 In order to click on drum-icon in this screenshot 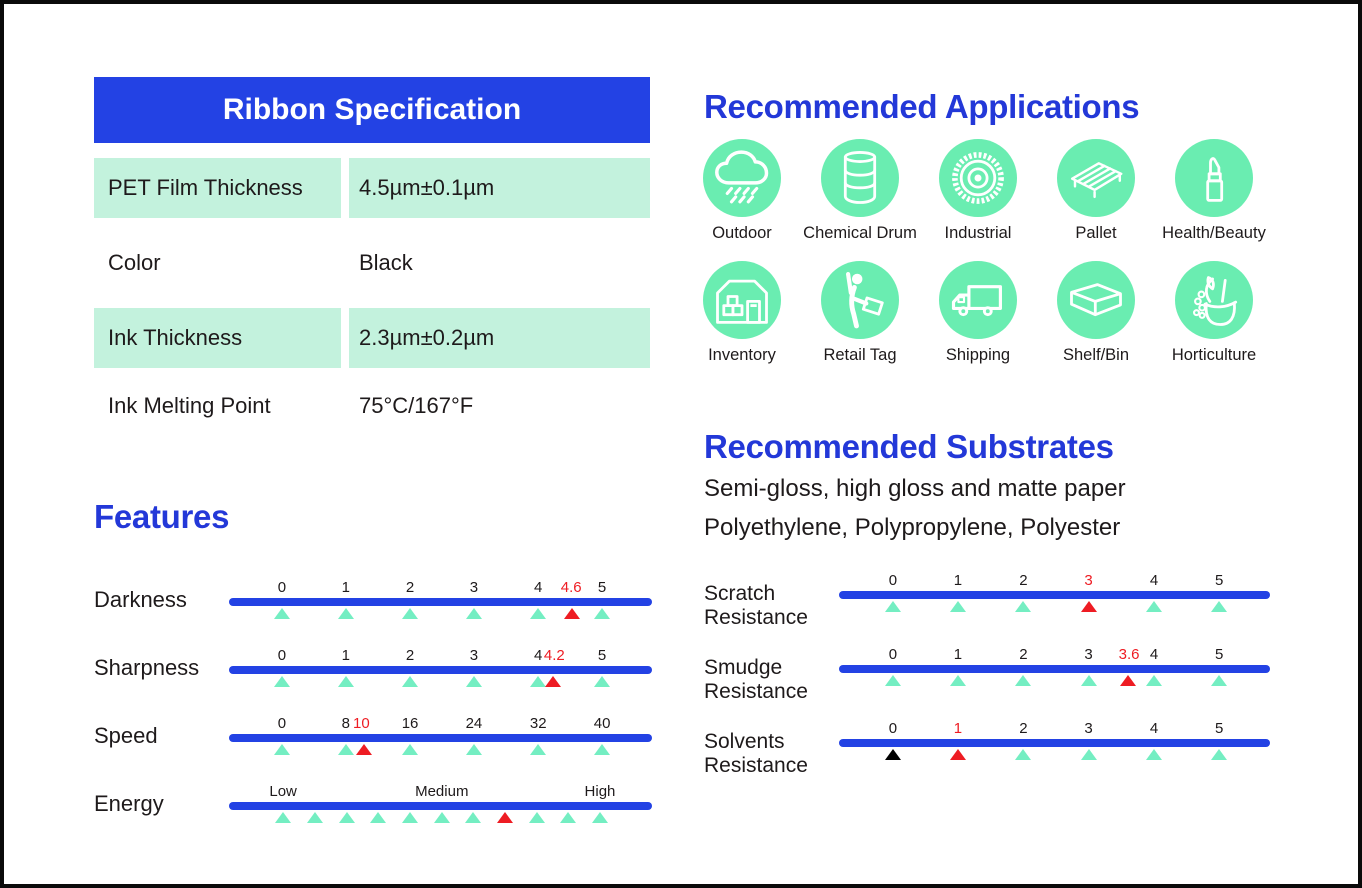, I will do `click(860, 177)`.